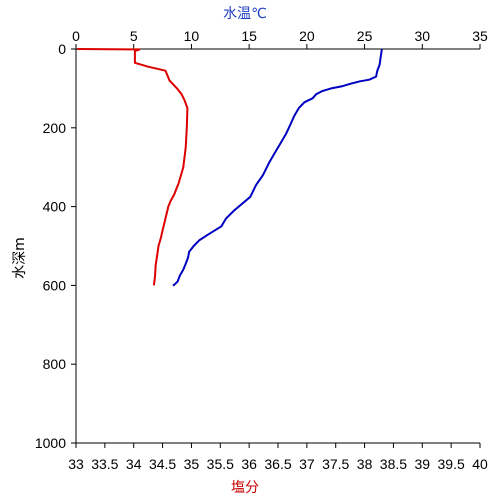 This screenshot has width=500, height=500. I want to click on temperature-axis-title: 水温℃, so click(245, 14).